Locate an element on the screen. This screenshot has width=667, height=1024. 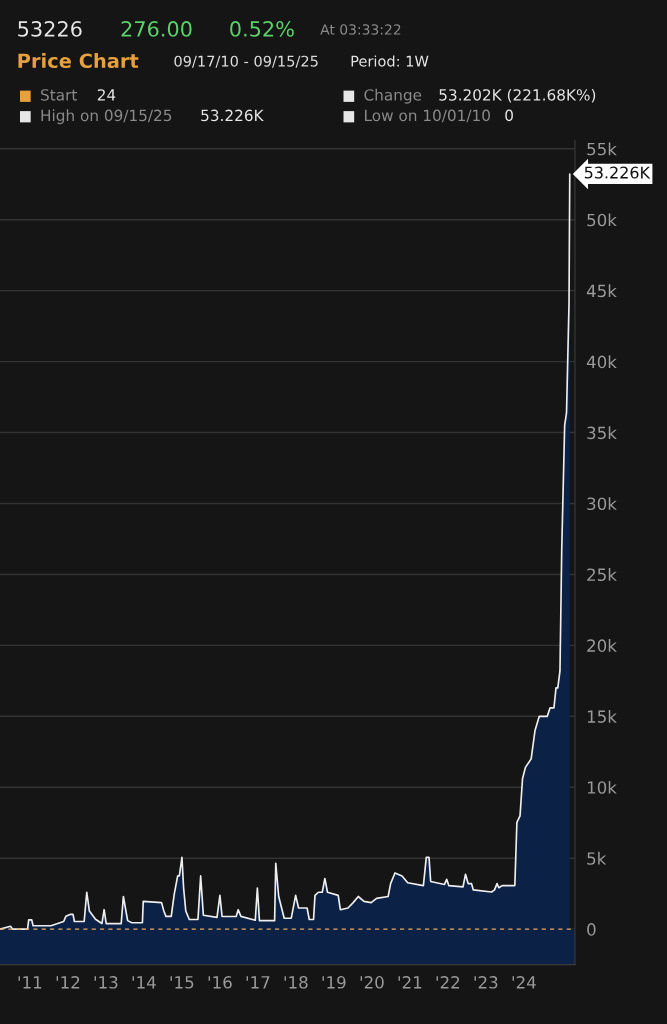
y-tick-label: 55k is located at coordinates (602, 149).